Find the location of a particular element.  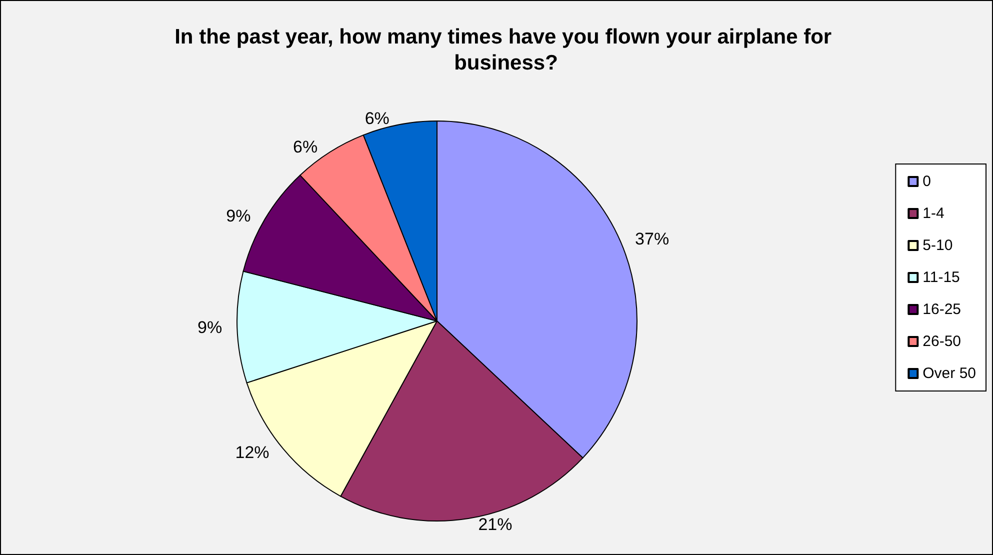

legend-label: Over 50 is located at coordinates (949, 373).